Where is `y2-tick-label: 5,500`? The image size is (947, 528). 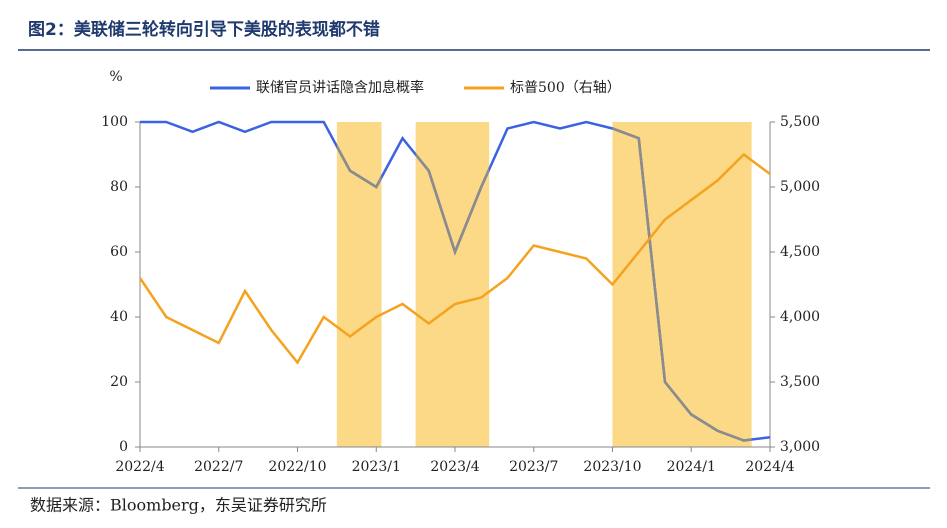 y2-tick-label: 5,500 is located at coordinates (800, 122).